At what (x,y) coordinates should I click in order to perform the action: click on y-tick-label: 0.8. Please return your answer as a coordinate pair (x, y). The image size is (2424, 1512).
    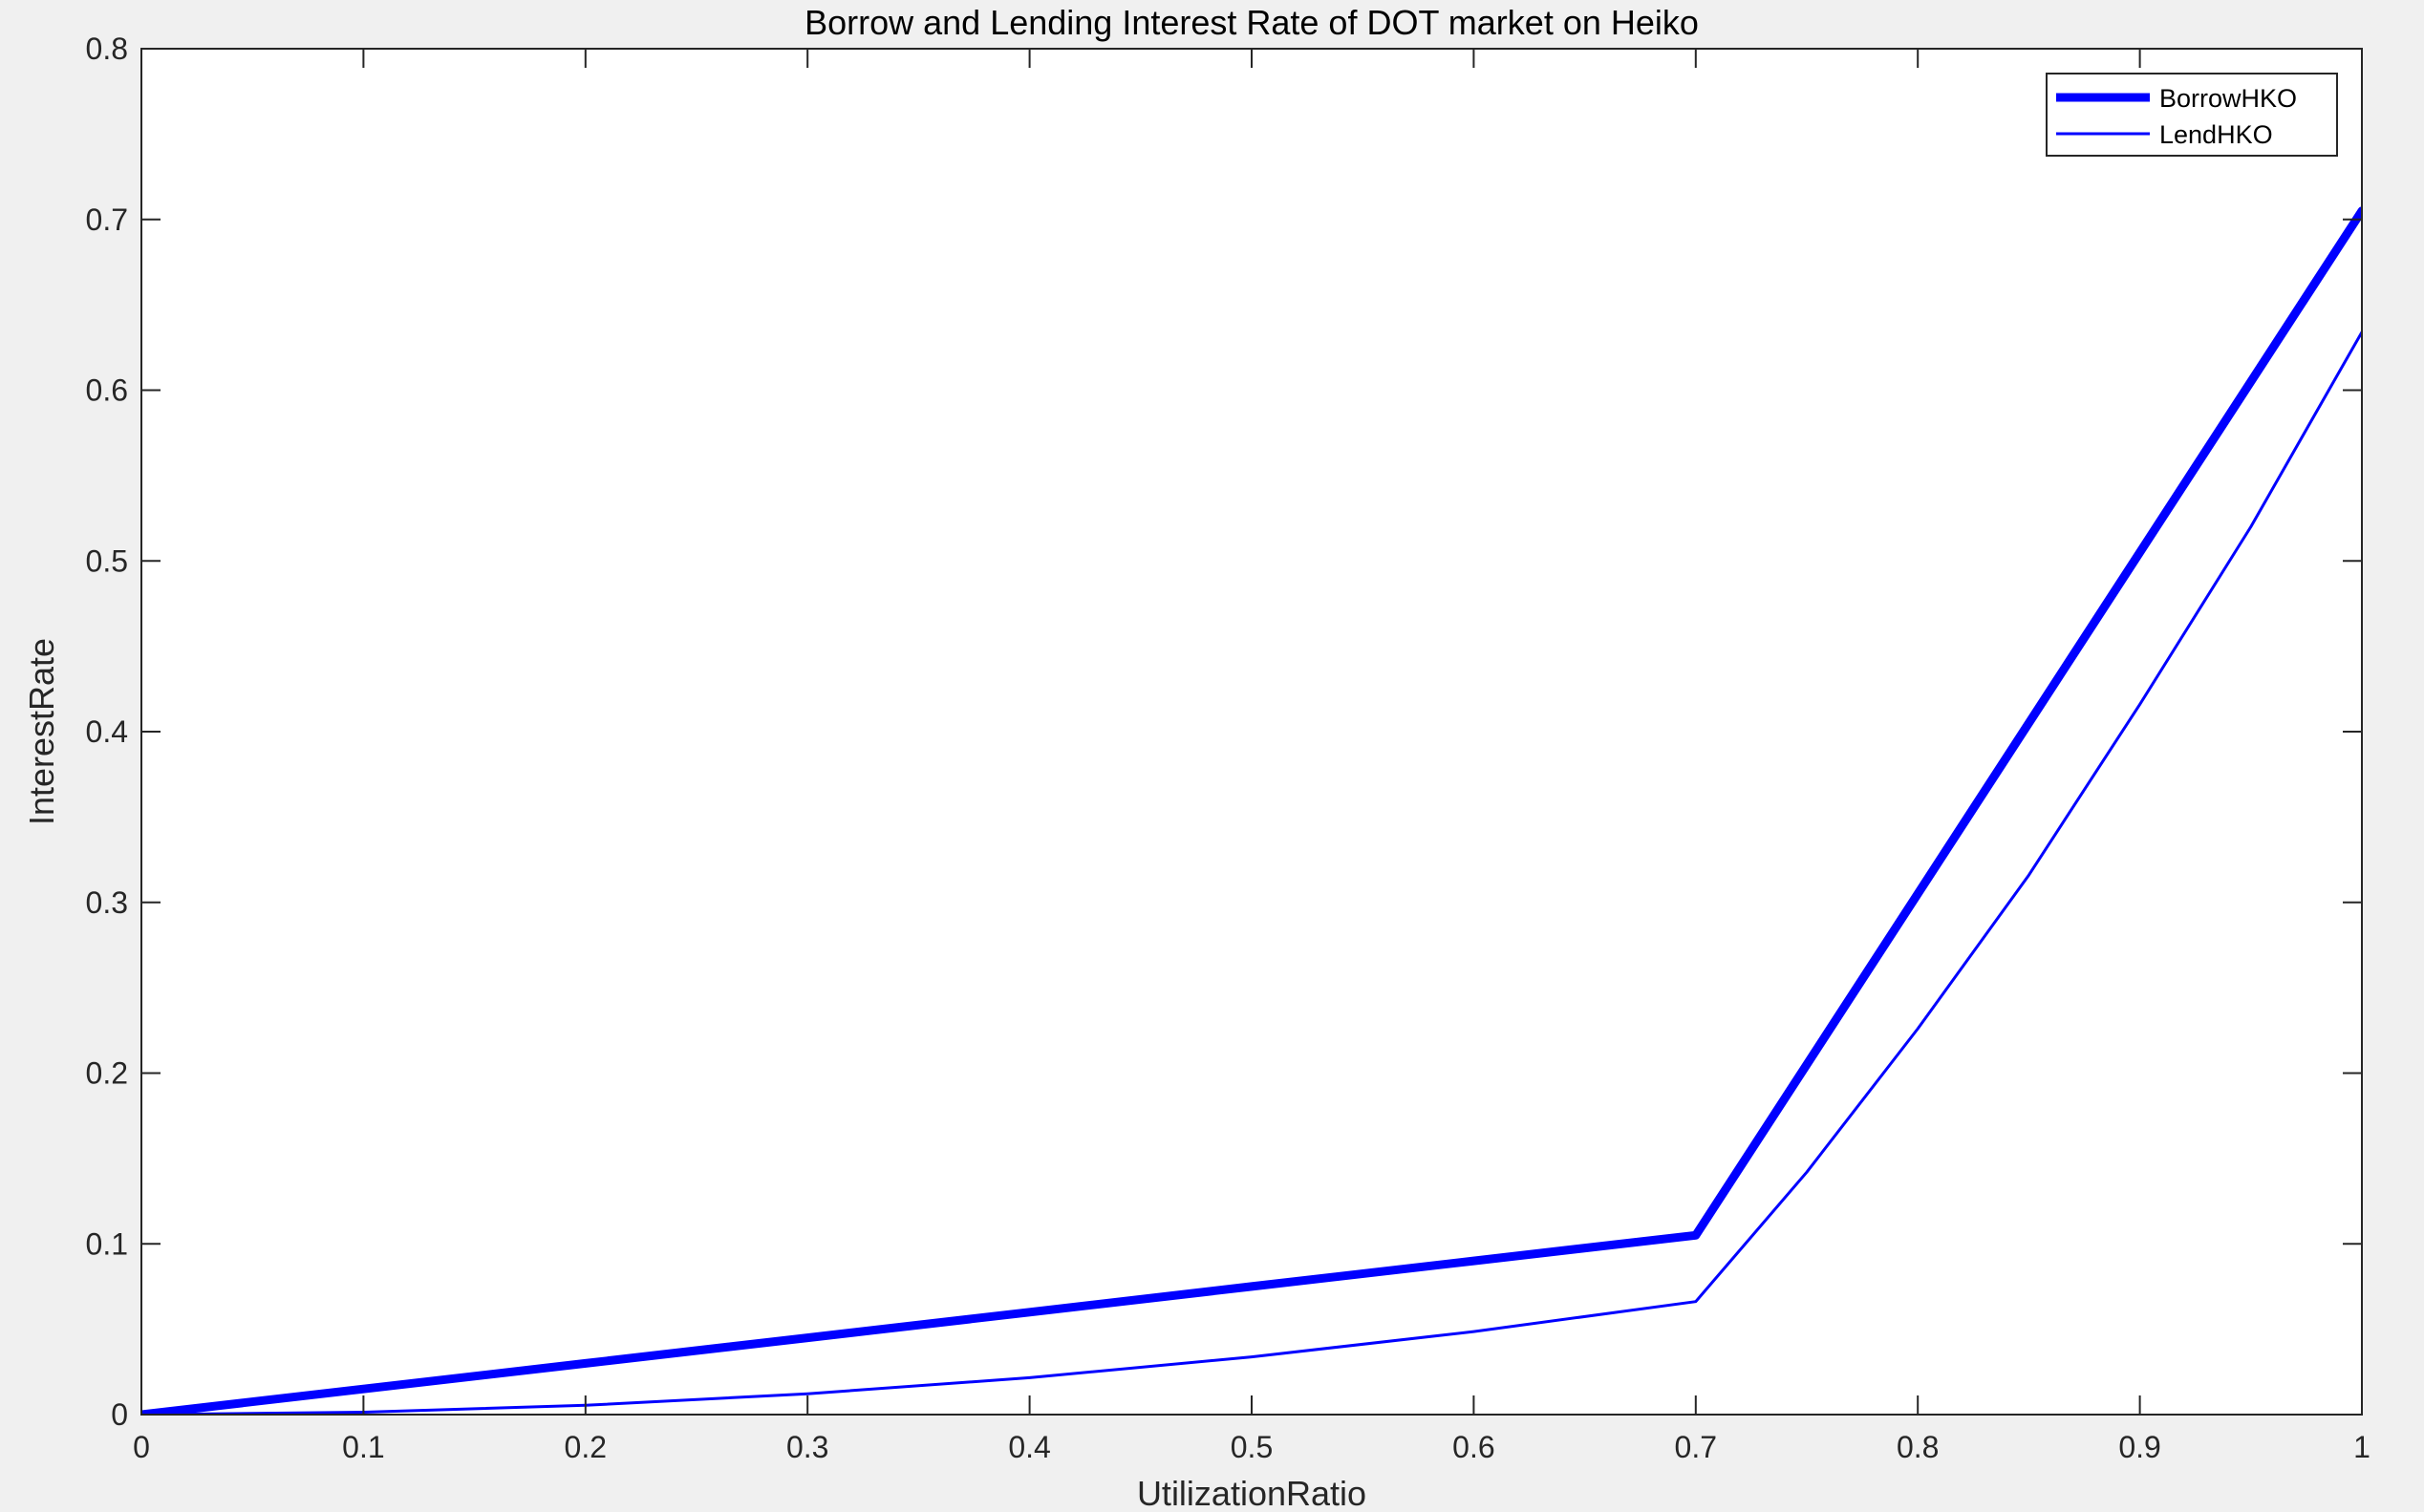
    Looking at the image, I should click on (107, 49).